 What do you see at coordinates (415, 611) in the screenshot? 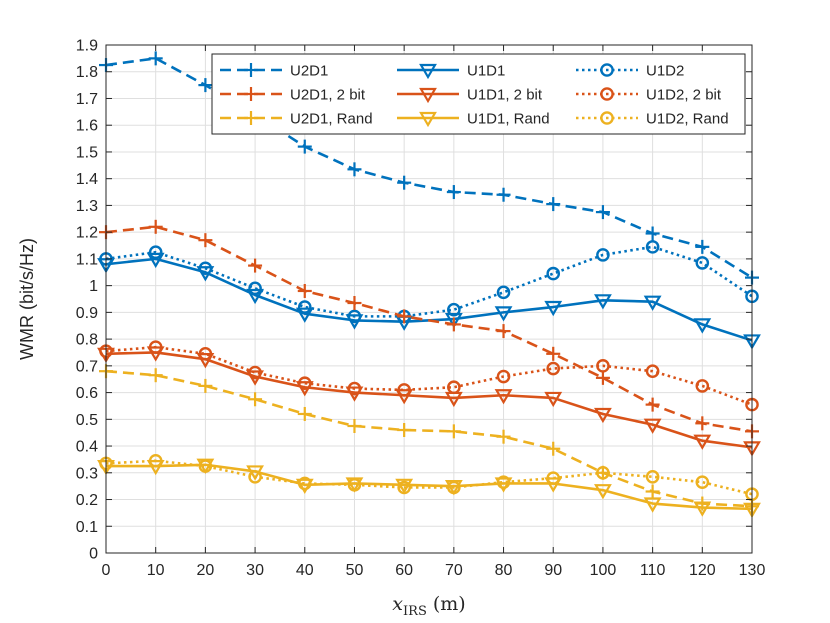
I see `x-axis-label-sub: IRS` at bounding box center [415, 611].